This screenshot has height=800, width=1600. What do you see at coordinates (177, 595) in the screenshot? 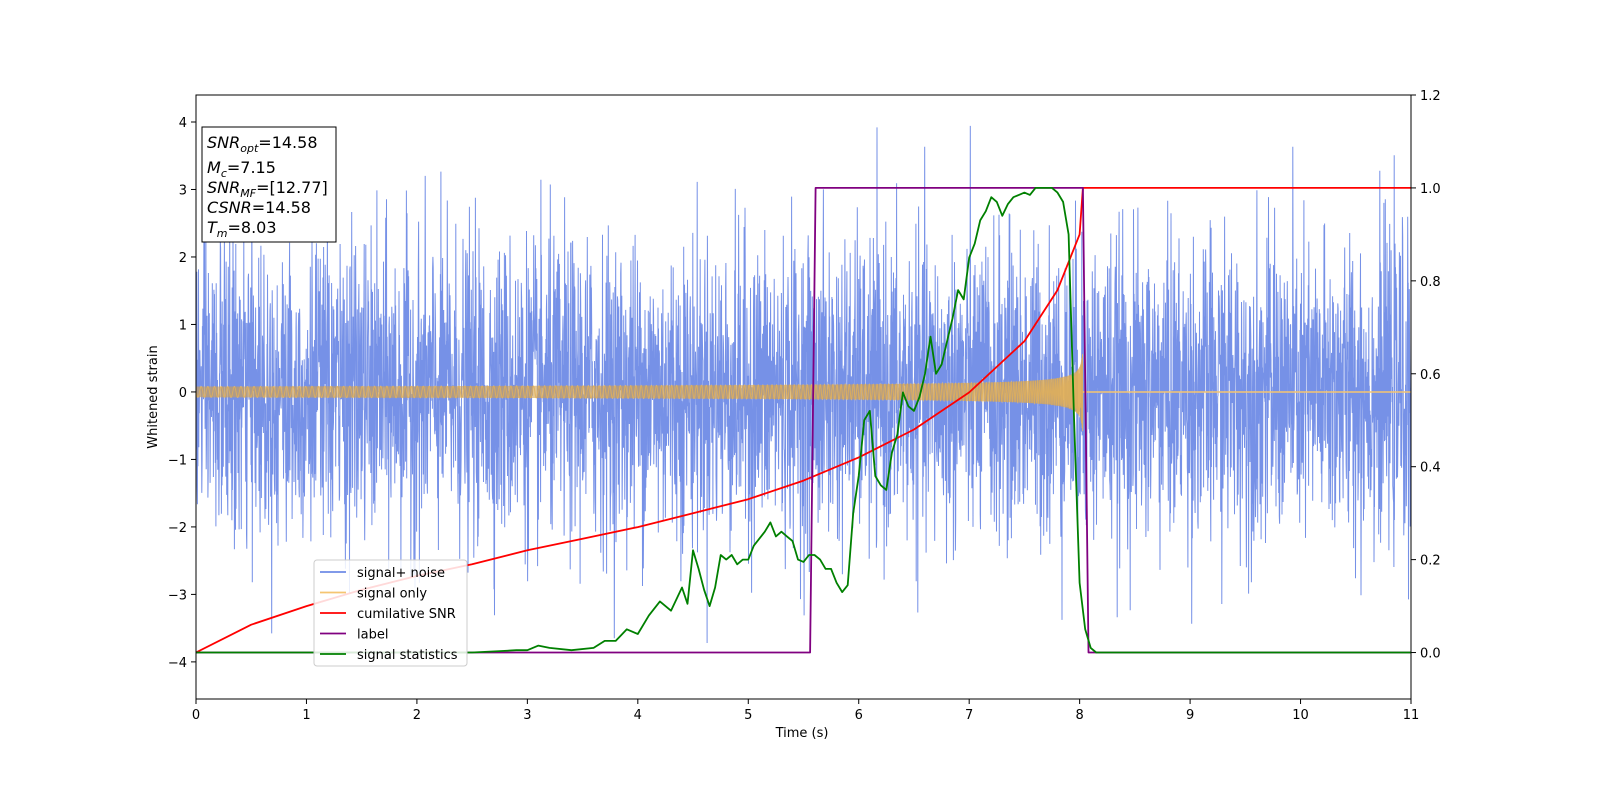
I see `y-tick-label-left: −3` at bounding box center [177, 595].